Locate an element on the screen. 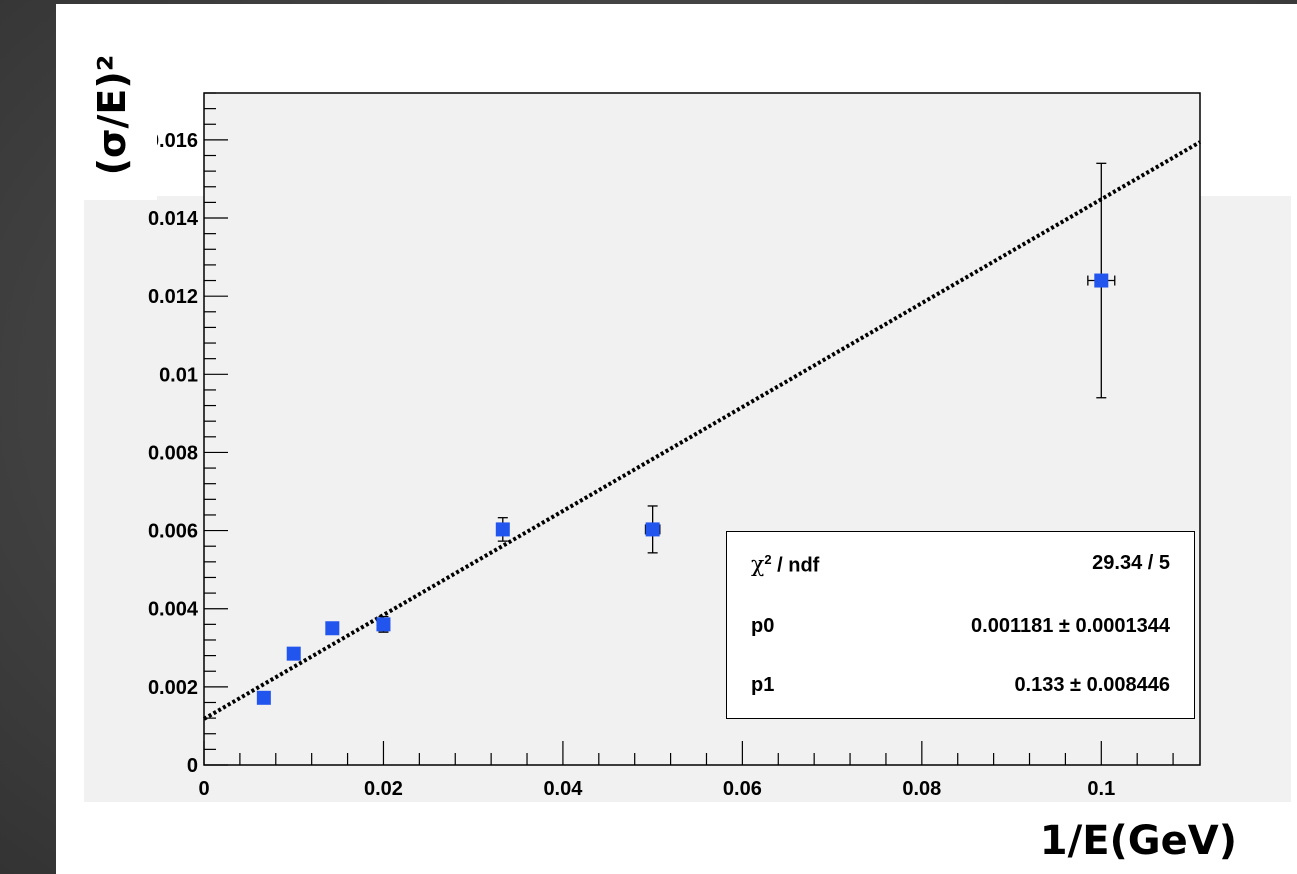 This screenshot has height=874, width=1297. x-tick-label: 0.04 is located at coordinates (563, 789).